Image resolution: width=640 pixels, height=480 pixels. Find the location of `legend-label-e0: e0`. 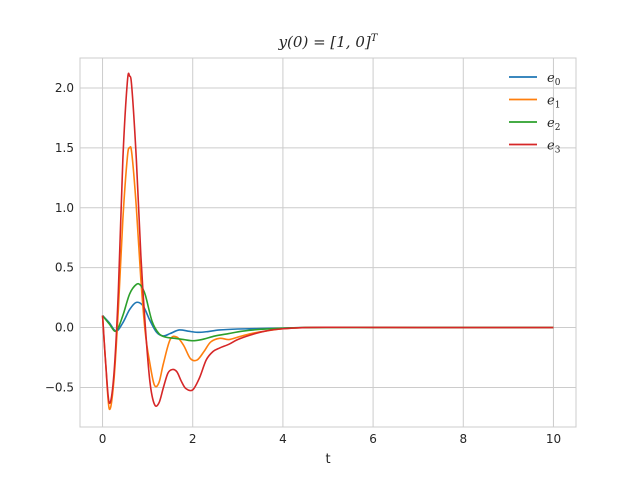

legend-label-e0: e0 is located at coordinates (554, 79).